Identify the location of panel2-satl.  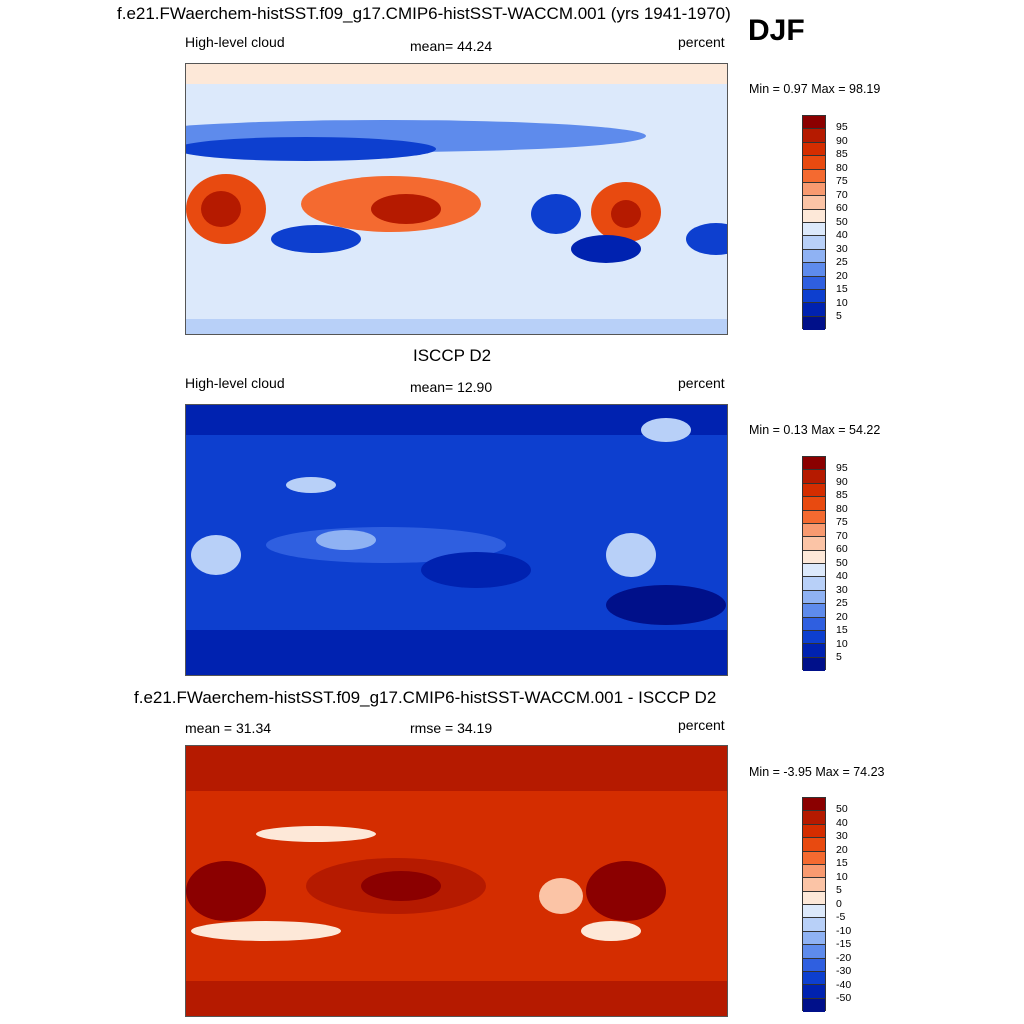
(666, 605).